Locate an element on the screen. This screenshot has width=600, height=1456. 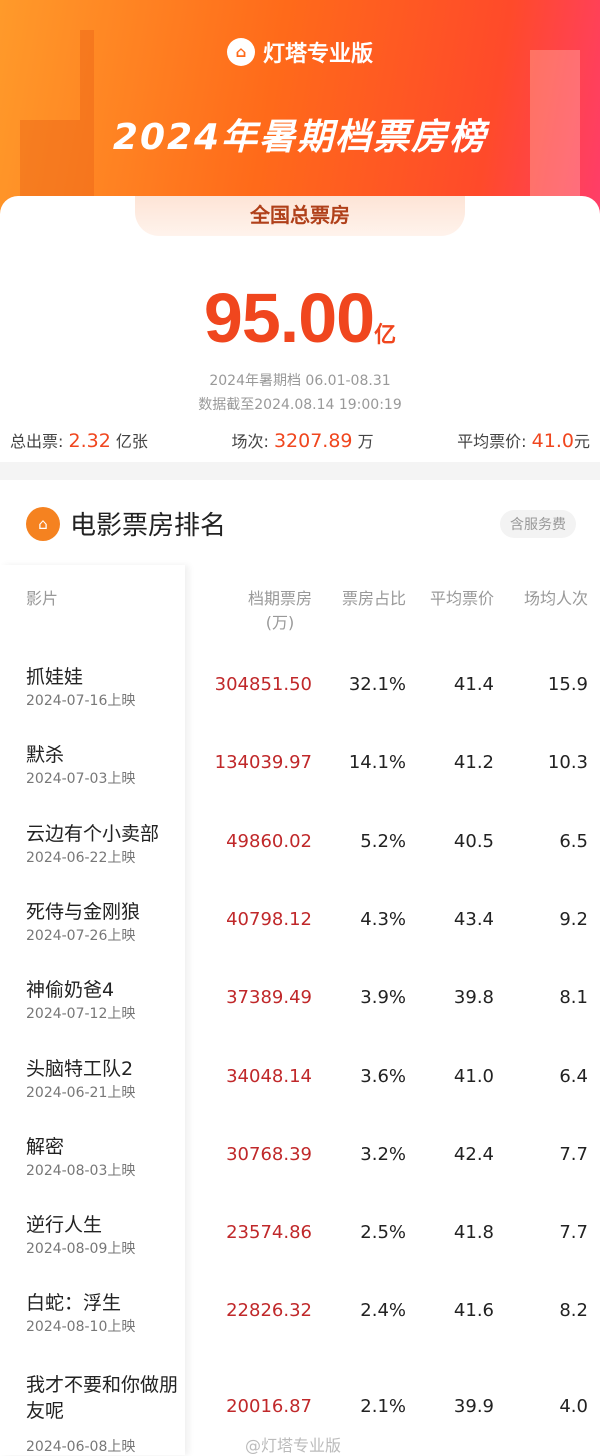
stat-tickets: 总出票: 2.32 亿张 is located at coordinates (79, 441).